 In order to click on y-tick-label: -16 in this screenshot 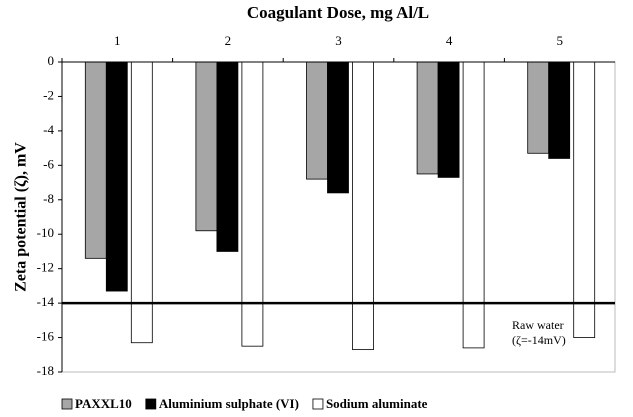, I will do `click(46, 336)`.